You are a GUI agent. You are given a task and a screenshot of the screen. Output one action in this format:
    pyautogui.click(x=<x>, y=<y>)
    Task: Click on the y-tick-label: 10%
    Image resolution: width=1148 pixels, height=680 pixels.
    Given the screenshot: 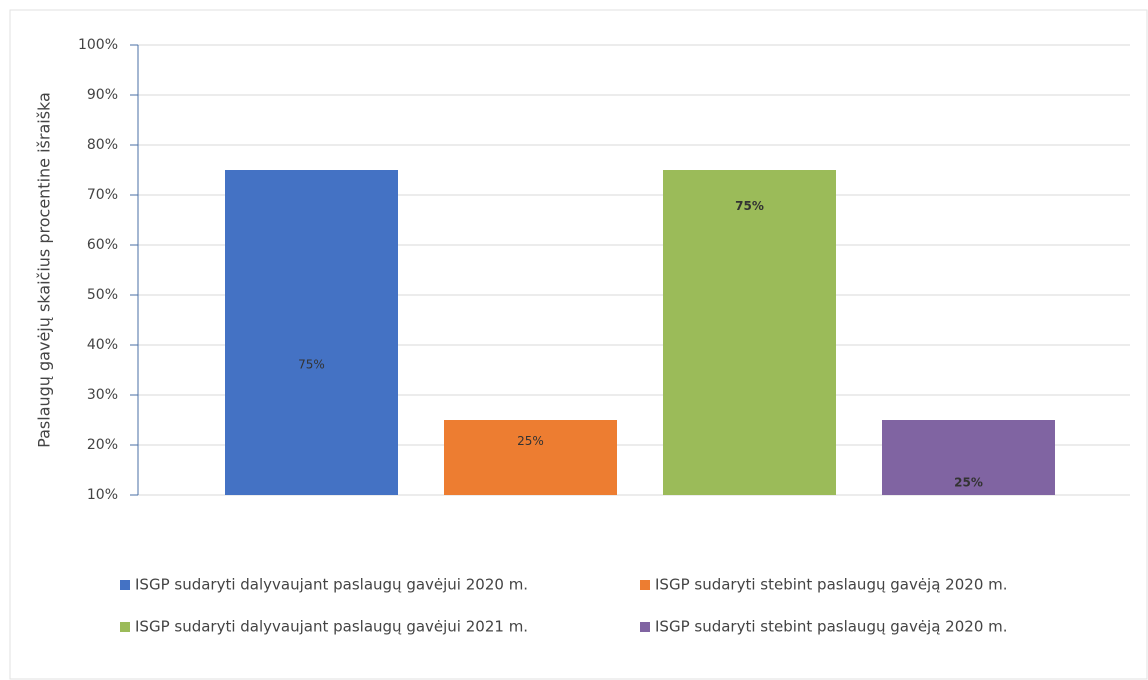 What is the action you would take?
    pyautogui.click(x=102, y=495)
    